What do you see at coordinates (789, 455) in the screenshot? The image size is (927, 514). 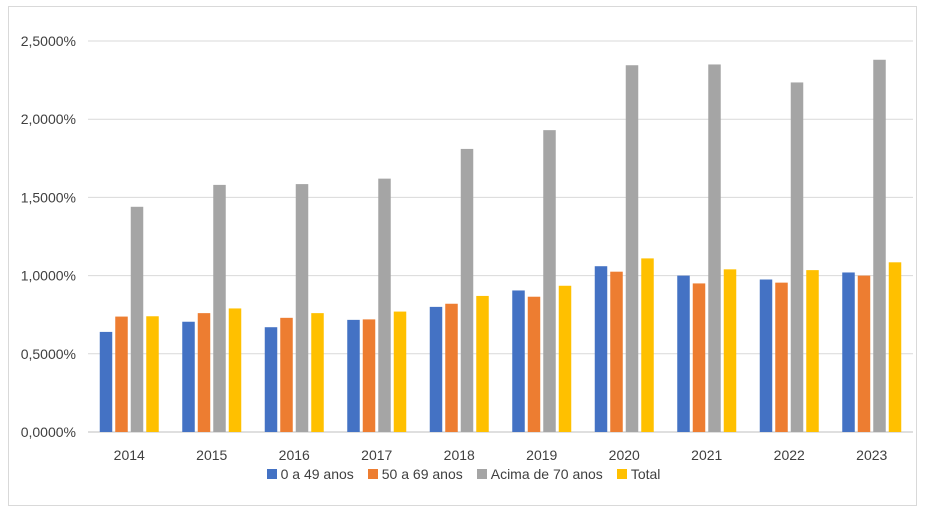 I see `x-tick-label: 2022` at bounding box center [789, 455].